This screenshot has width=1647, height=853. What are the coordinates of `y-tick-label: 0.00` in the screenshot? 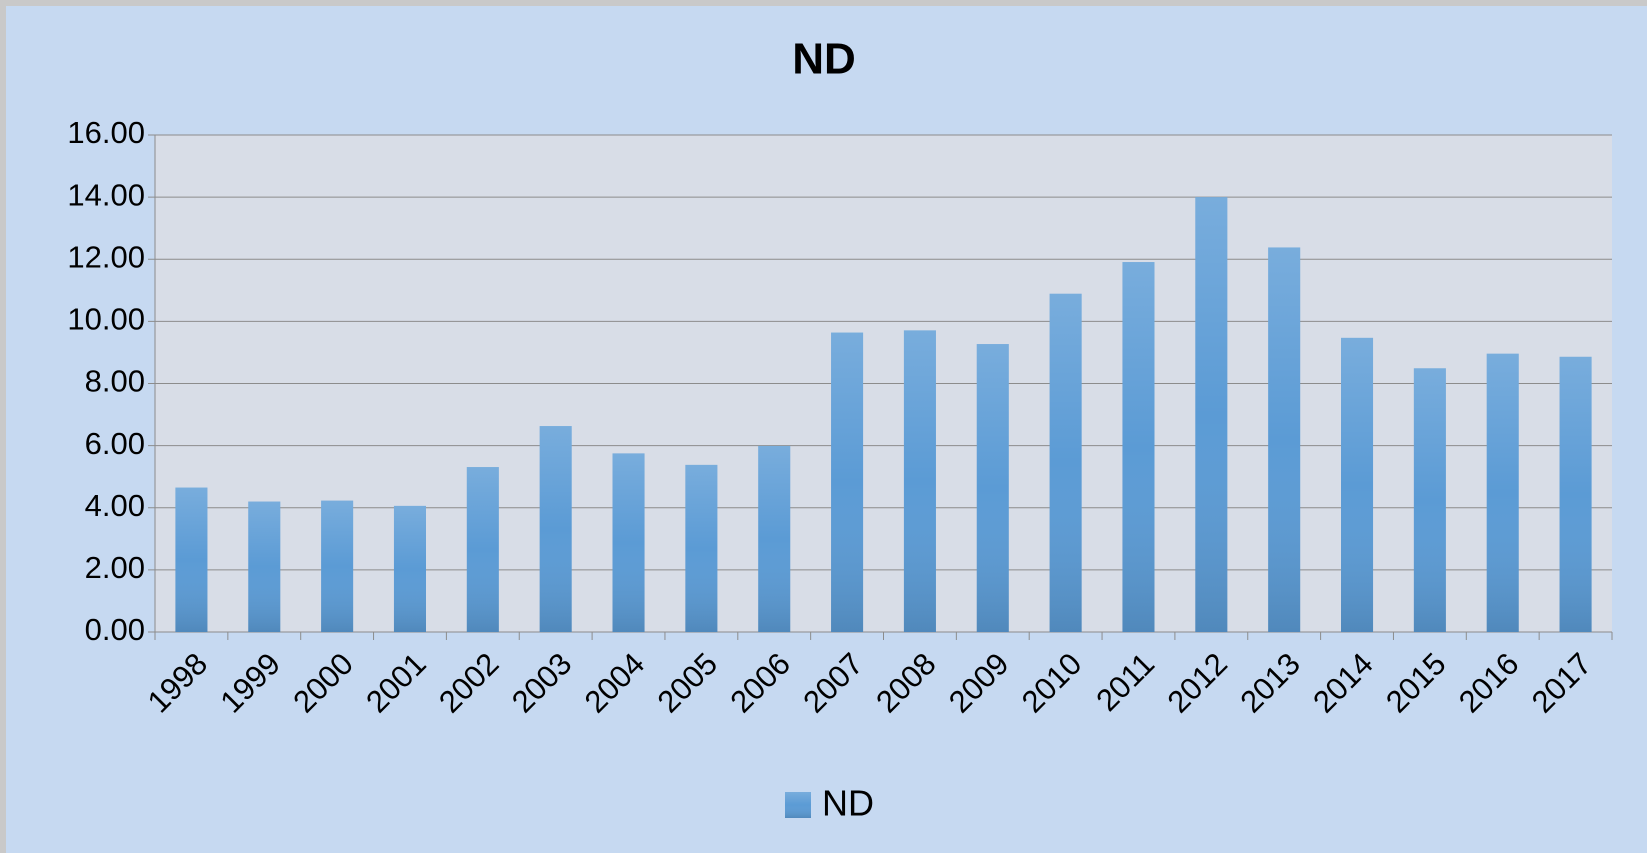 It's located at (115, 629).